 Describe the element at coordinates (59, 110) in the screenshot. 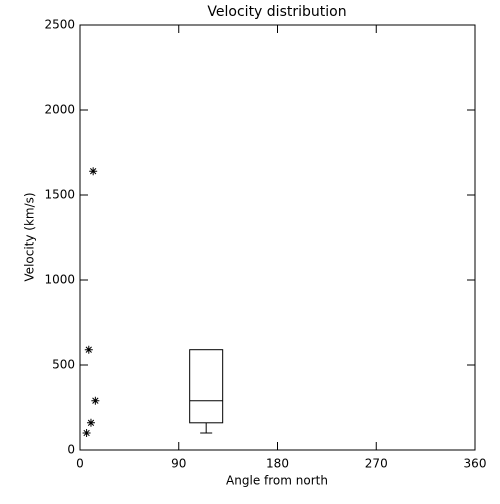

I see `y-tick-label: 2000` at that location.